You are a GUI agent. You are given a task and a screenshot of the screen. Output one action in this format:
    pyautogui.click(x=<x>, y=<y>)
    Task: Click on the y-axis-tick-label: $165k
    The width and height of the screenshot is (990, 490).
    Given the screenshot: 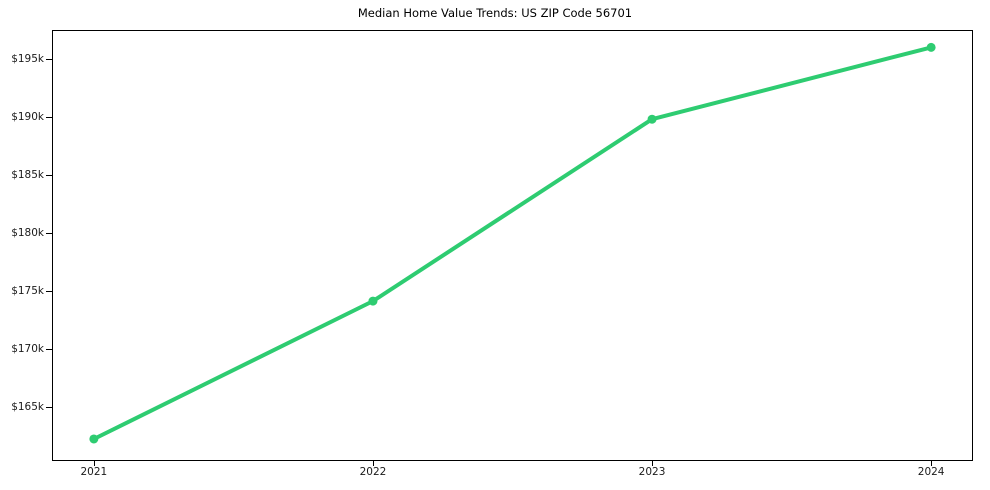 What is the action you would take?
    pyautogui.click(x=27, y=406)
    